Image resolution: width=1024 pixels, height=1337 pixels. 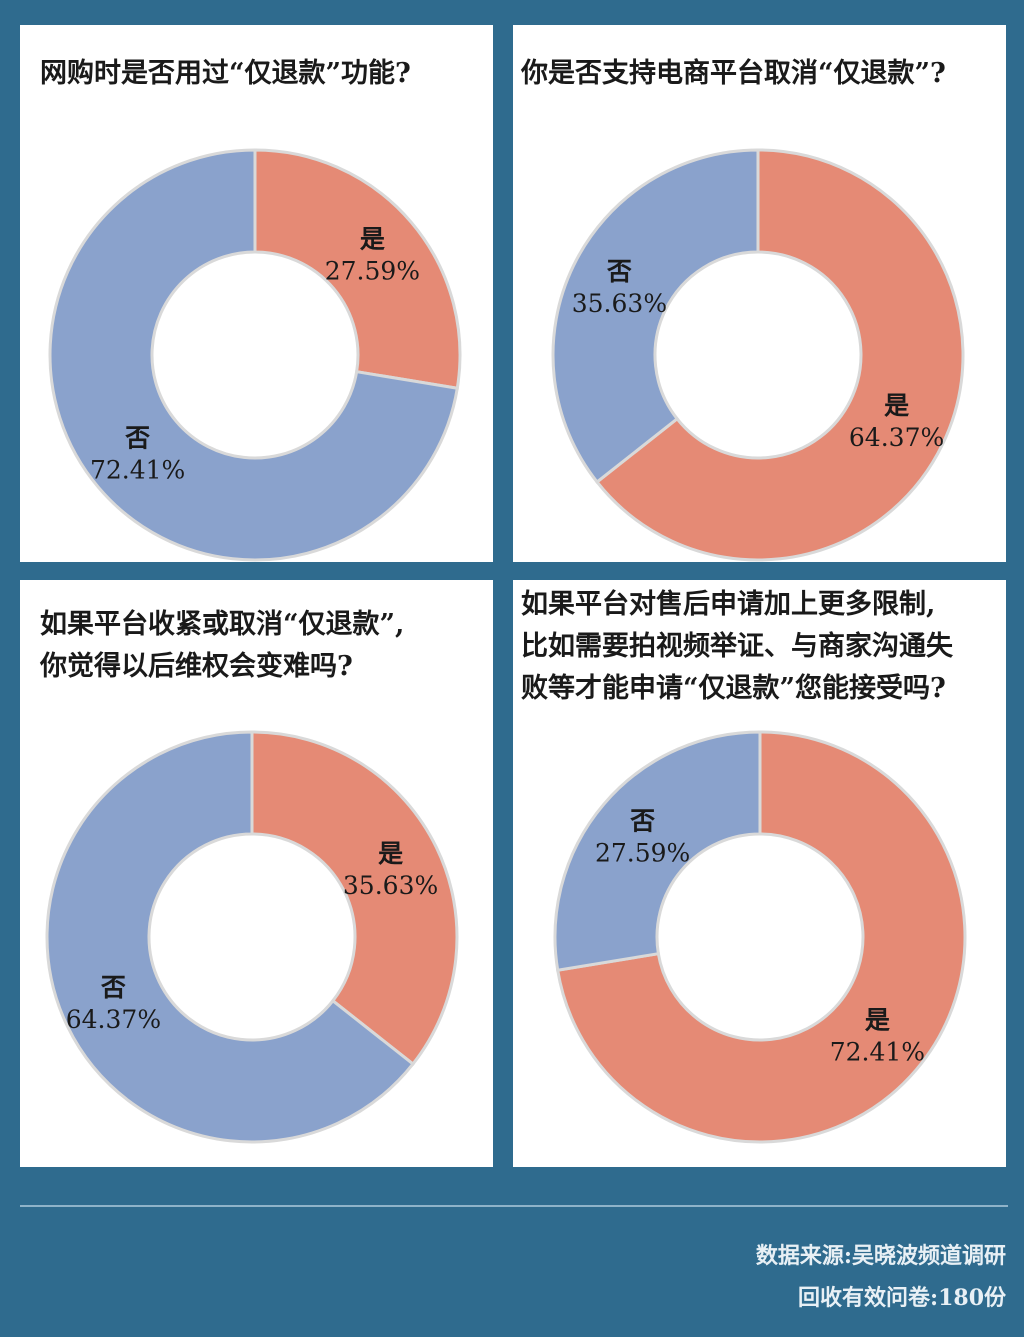 What do you see at coordinates (196, 666) in the screenshot?
I see `chart-title-3-line-2: 你觉得以后维权会变难吗?` at bounding box center [196, 666].